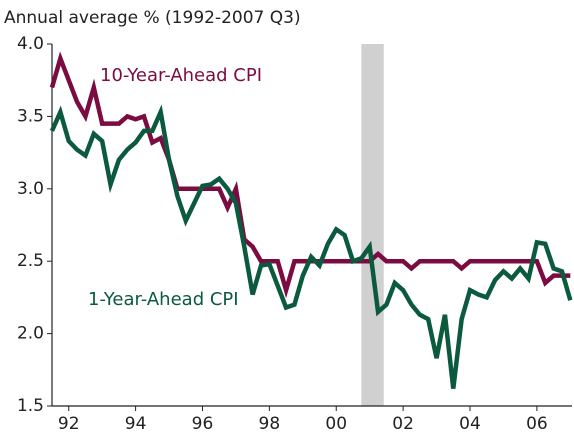 The height and width of the screenshot is (435, 574). Describe the element at coordinates (30, 116) in the screenshot. I see `y-tick-label: 3.5` at that location.